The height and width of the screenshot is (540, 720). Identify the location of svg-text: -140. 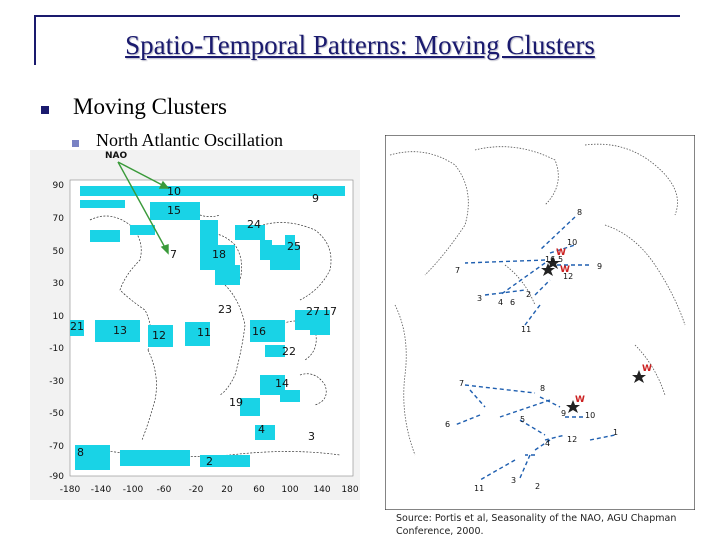
(101, 490).